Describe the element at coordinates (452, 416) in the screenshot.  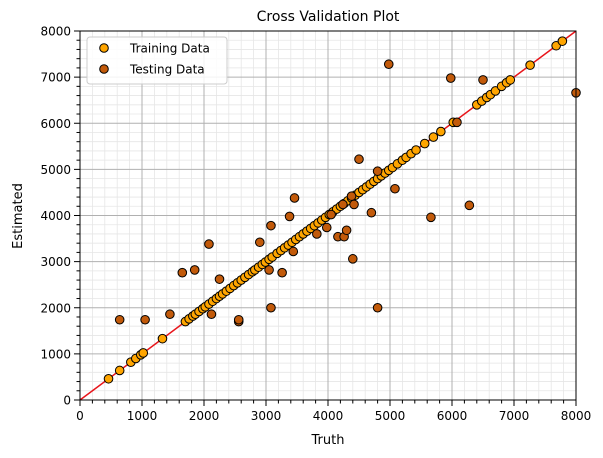
I see `x-tick-label: 6000` at that location.